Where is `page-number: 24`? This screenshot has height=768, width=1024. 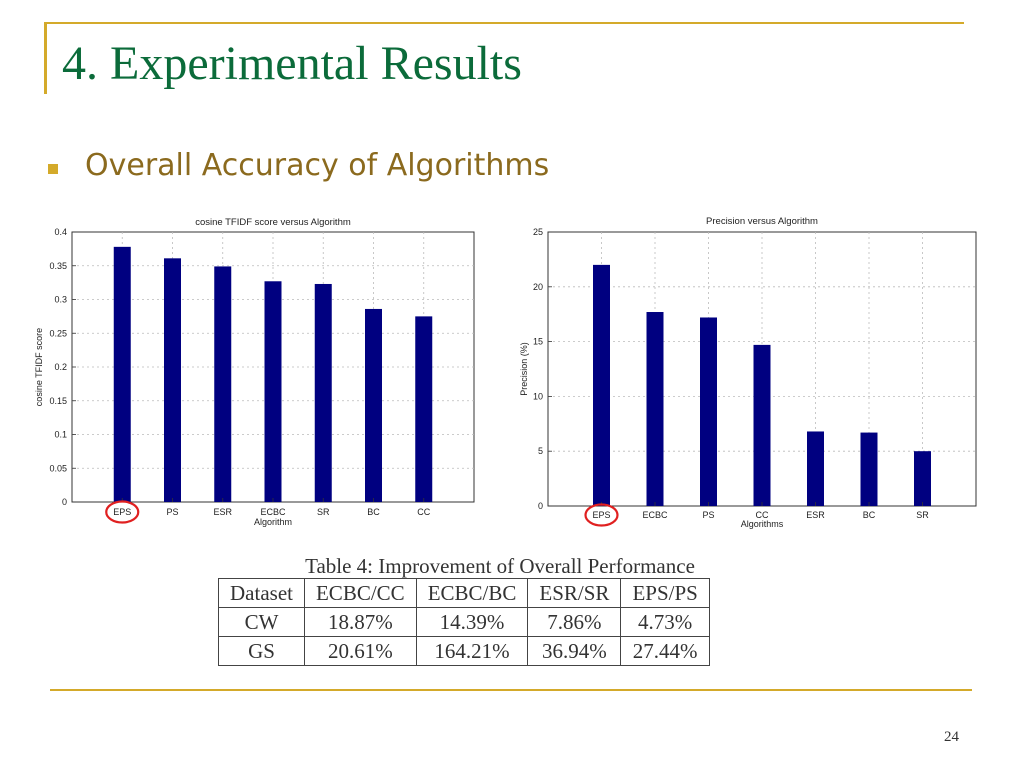
page-number: 24 is located at coordinates (951, 737).